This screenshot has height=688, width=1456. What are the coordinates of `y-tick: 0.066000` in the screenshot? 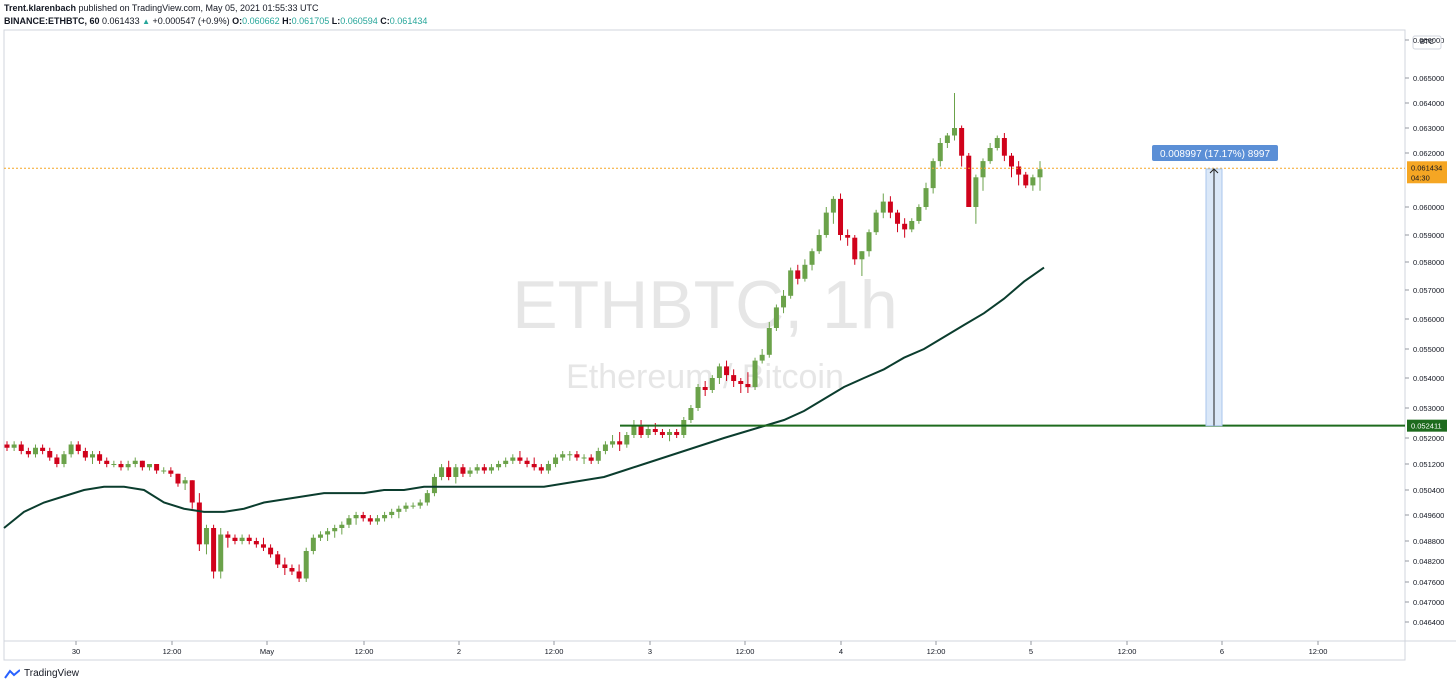 It's located at (1424, 40).